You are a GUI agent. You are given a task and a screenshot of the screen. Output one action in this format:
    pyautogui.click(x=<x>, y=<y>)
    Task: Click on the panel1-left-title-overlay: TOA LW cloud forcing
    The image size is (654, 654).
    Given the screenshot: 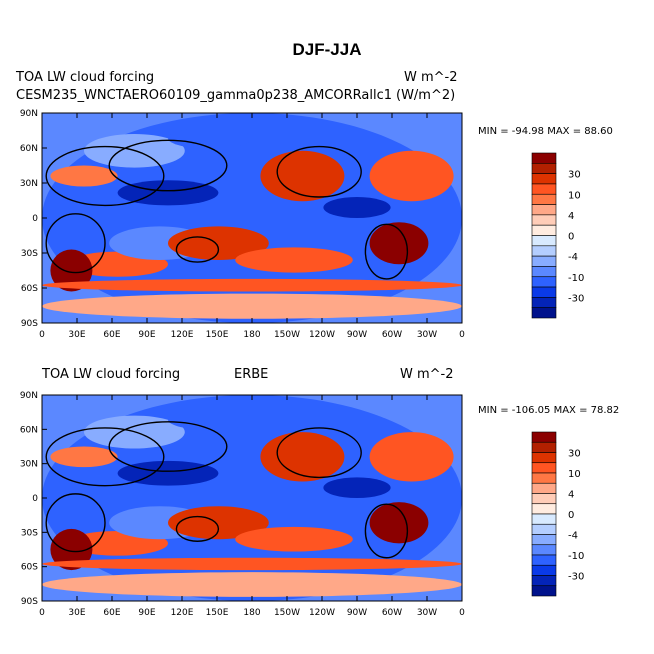 What is the action you would take?
    pyautogui.click(x=85, y=77)
    